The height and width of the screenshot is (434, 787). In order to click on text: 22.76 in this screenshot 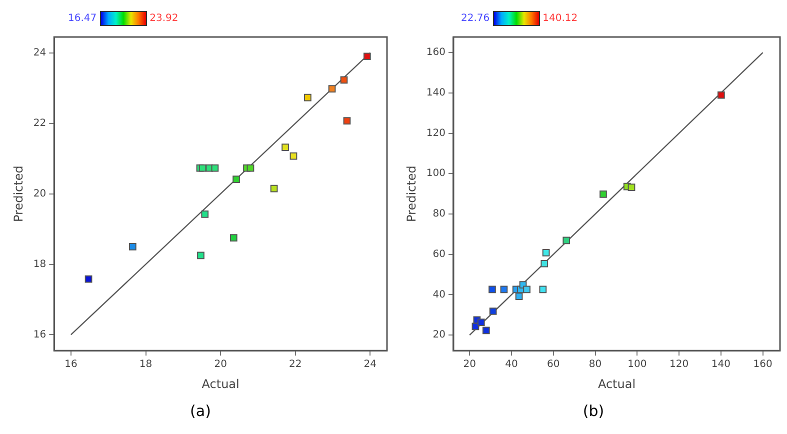, I will do `click(475, 18)`.